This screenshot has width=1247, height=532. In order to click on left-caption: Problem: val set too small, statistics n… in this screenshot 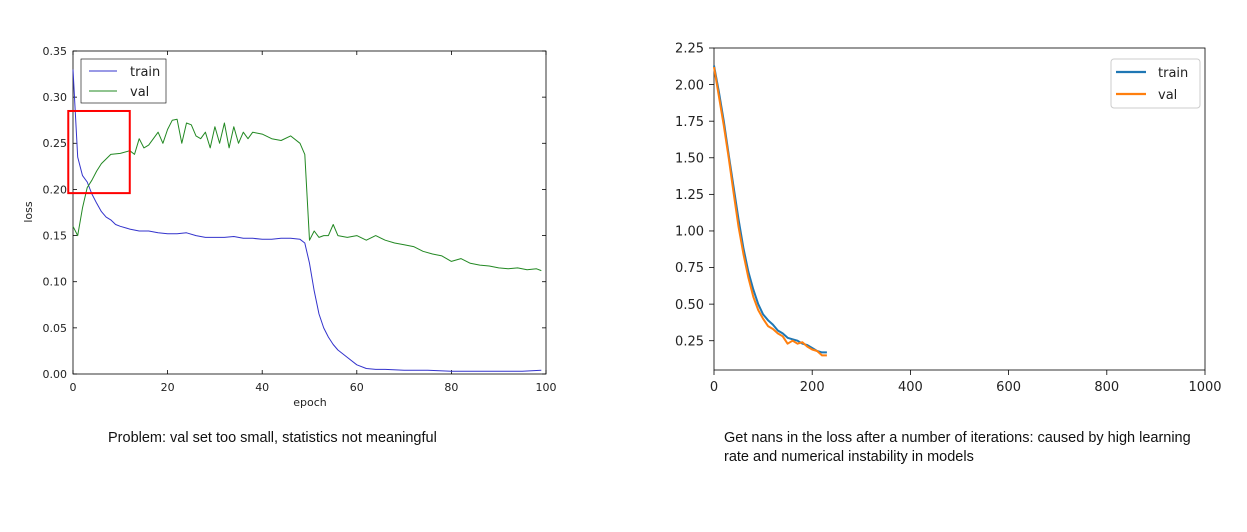, I will do `click(272, 438)`.